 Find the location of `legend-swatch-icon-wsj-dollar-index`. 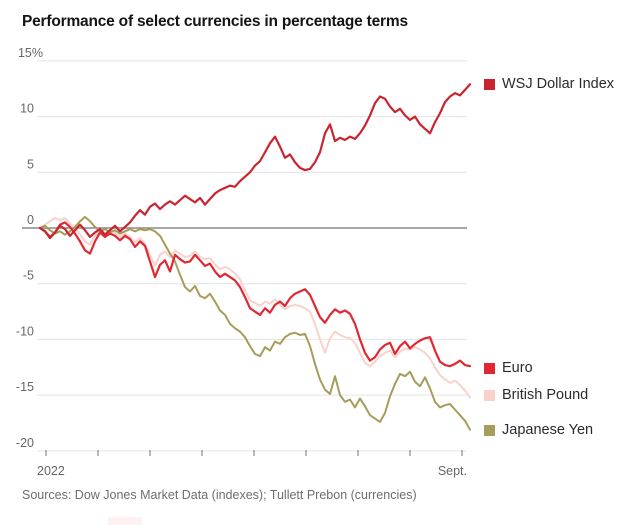

legend-swatch-icon-wsj-dollar-index is located at coordinates (489, 84).